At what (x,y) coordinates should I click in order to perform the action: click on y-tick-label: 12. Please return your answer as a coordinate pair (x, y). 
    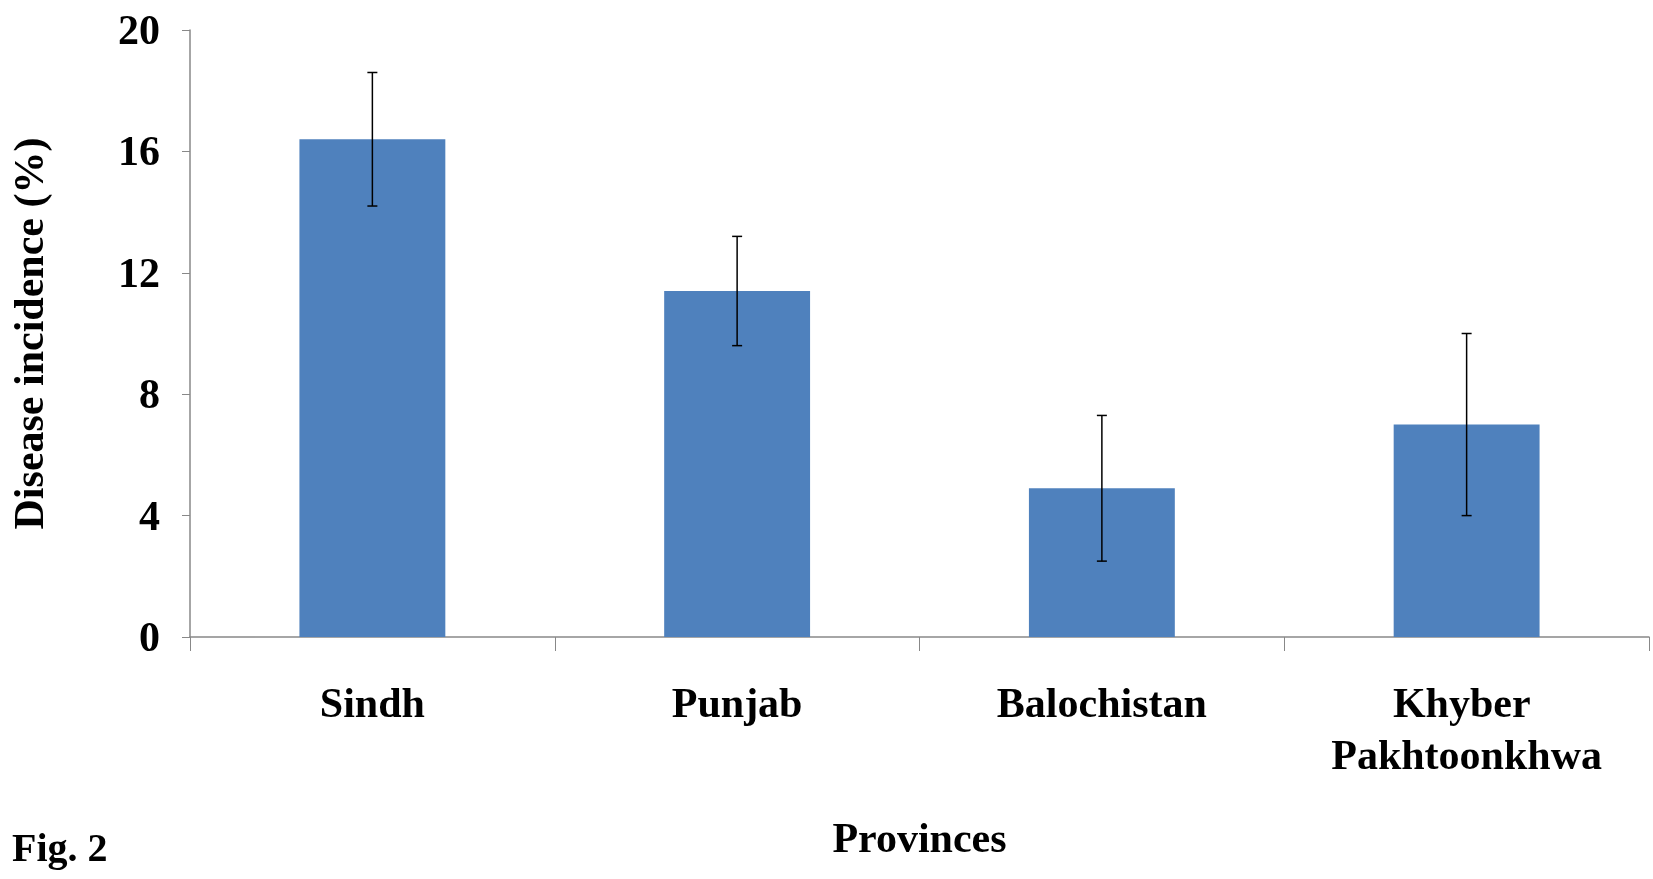
    Looking at the image, I should click on (139, 272).